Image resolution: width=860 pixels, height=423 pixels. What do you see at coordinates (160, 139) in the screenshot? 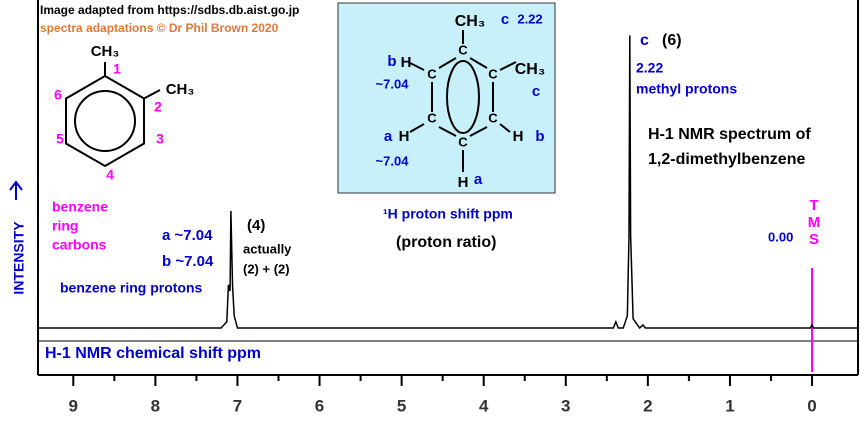
I see `molecule-label: 3` at bounding box center [160, 139].